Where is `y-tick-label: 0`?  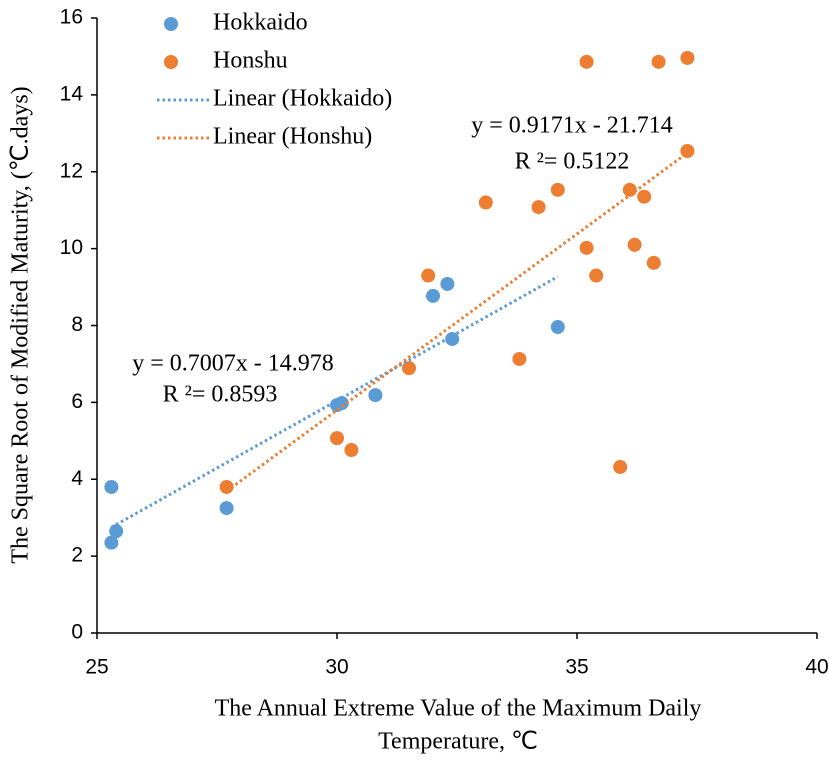
y-tick-label: 0 is located at coordinates (77, 632).